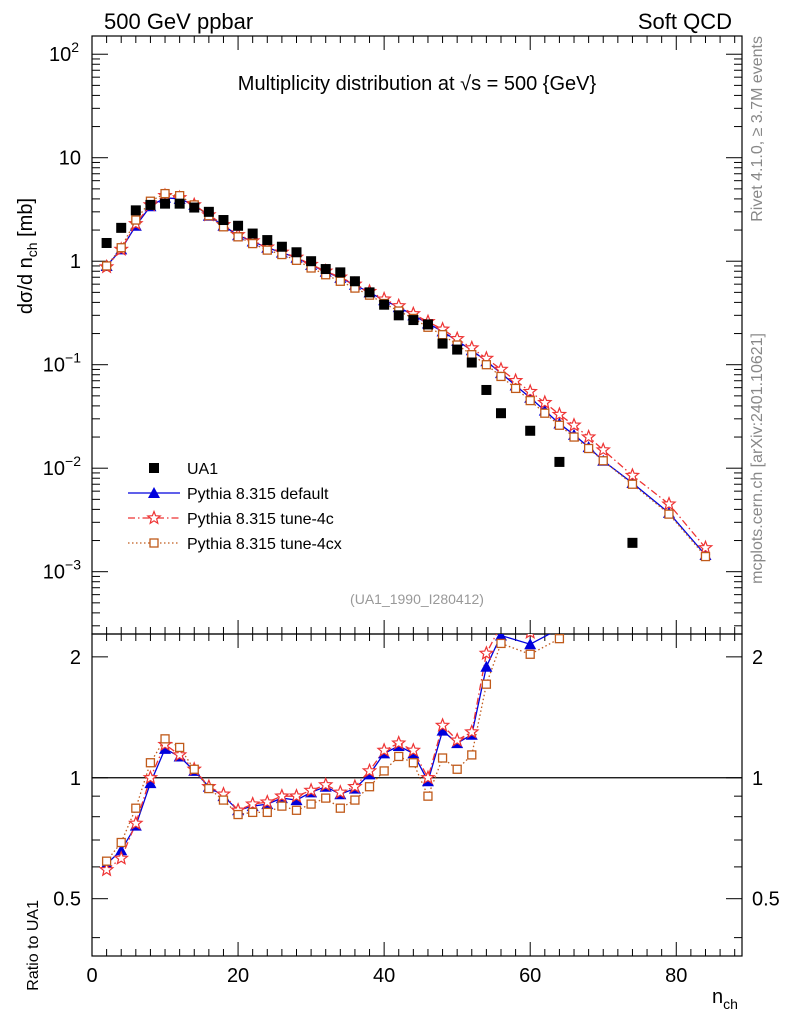  I want to click on header-left: 500 GeV ppbar, so click(178, 21).